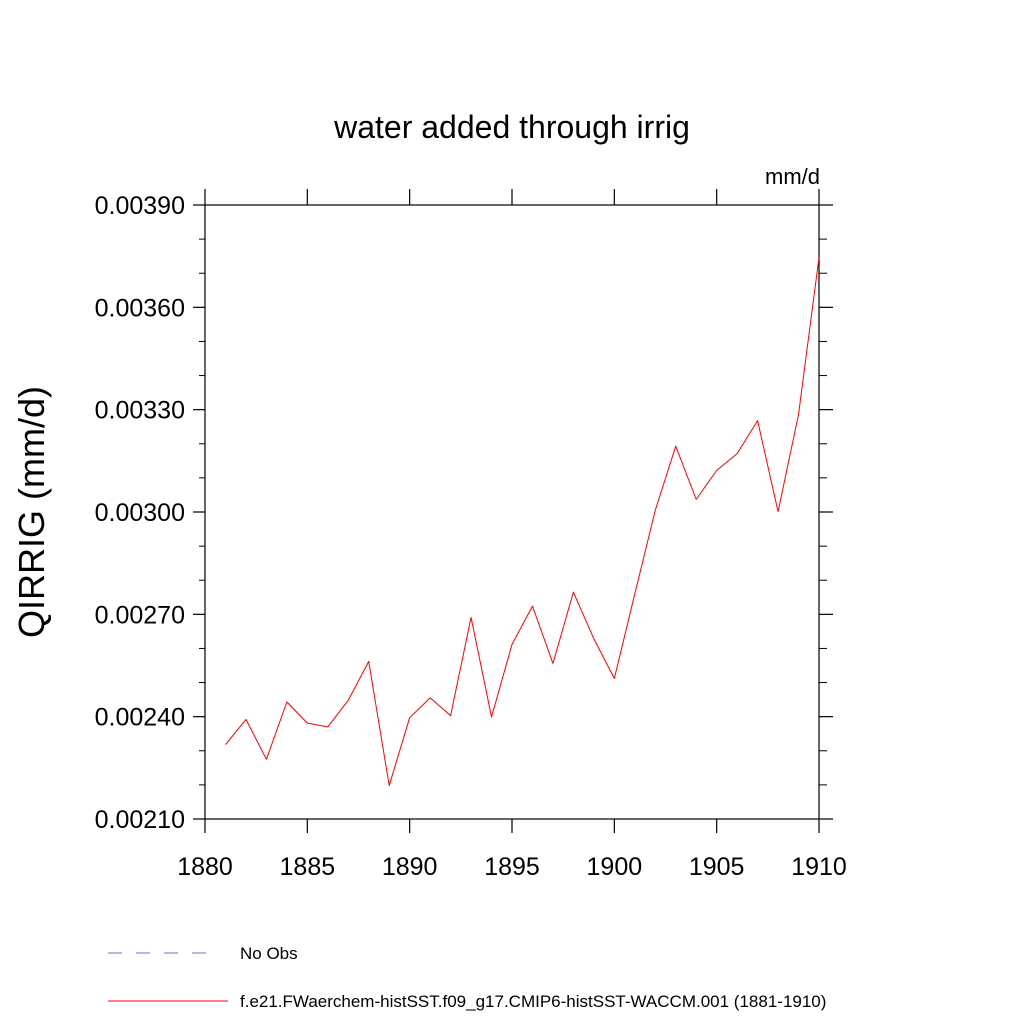 This screenshot has width=1024, height=1024. I want to click on x-tick-label: 1900, so click(615, 867).